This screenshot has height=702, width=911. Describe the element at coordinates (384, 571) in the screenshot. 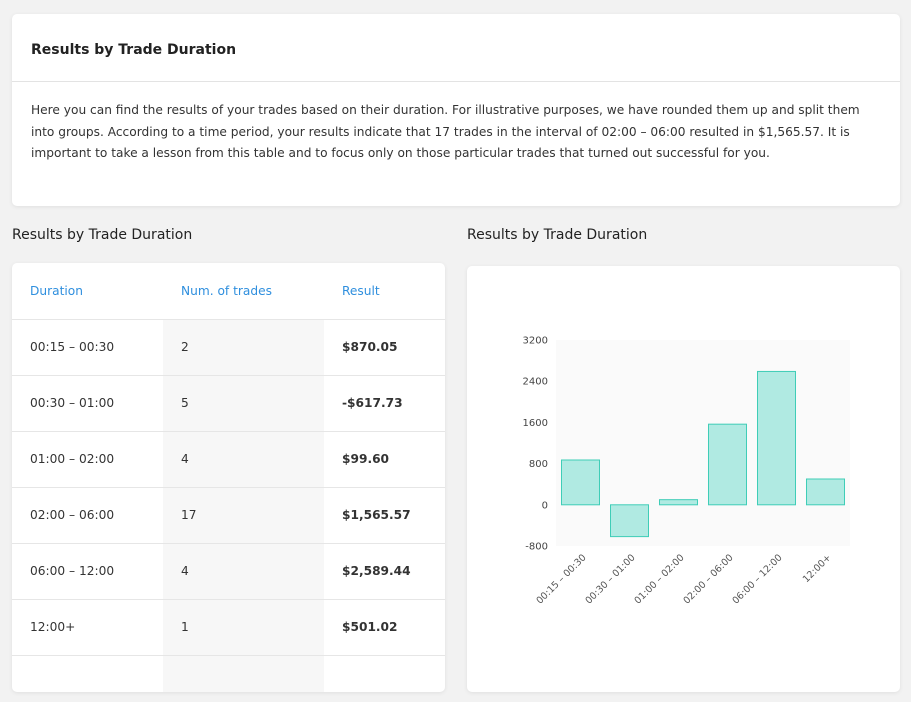

I see `row-result: $2,589.44` at that location.